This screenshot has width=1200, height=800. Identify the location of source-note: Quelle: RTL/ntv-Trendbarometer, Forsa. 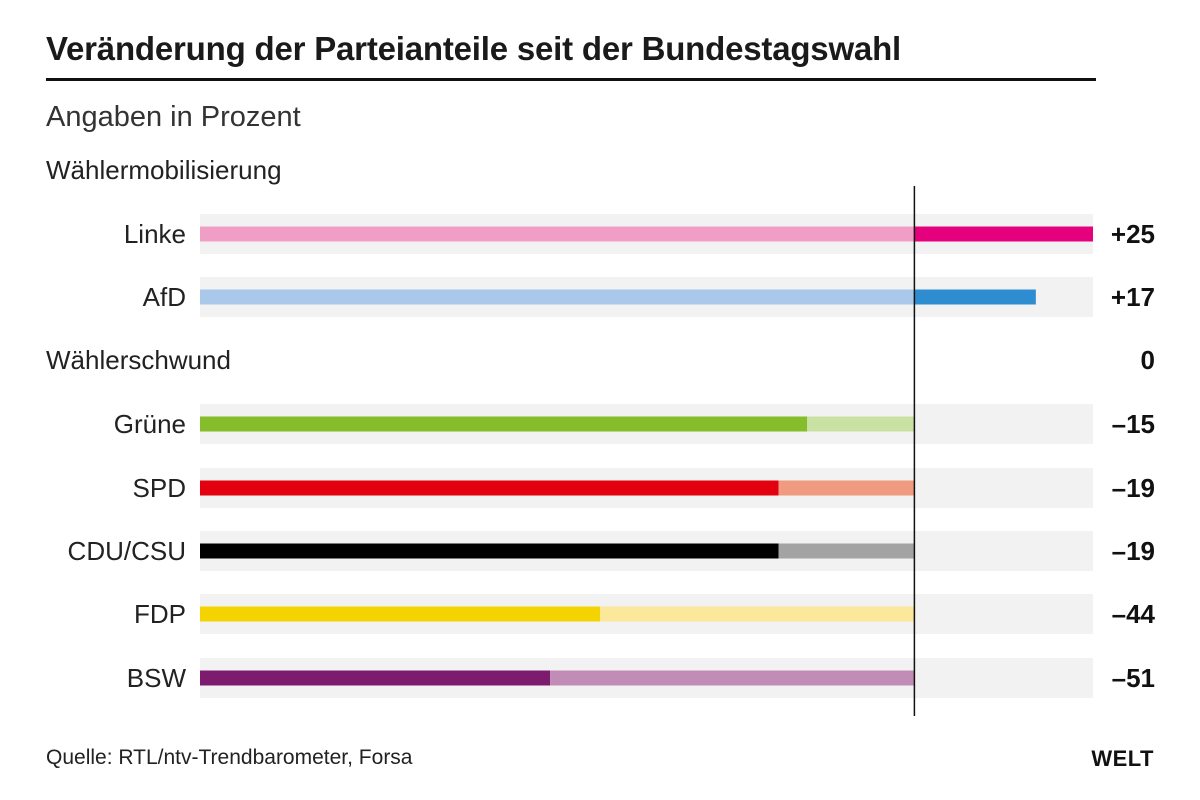
(229, 757).